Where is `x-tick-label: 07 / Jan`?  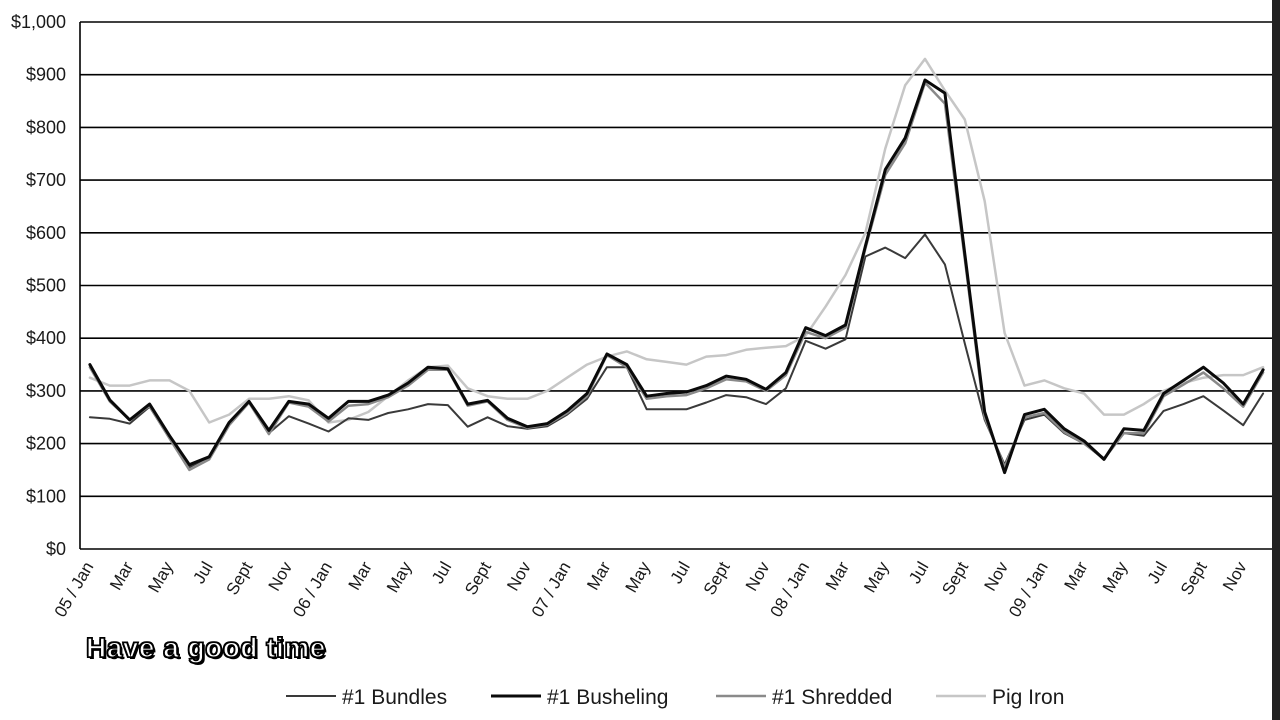 x-tick-label: 07 / Jan is located at coordinates (551, 590).